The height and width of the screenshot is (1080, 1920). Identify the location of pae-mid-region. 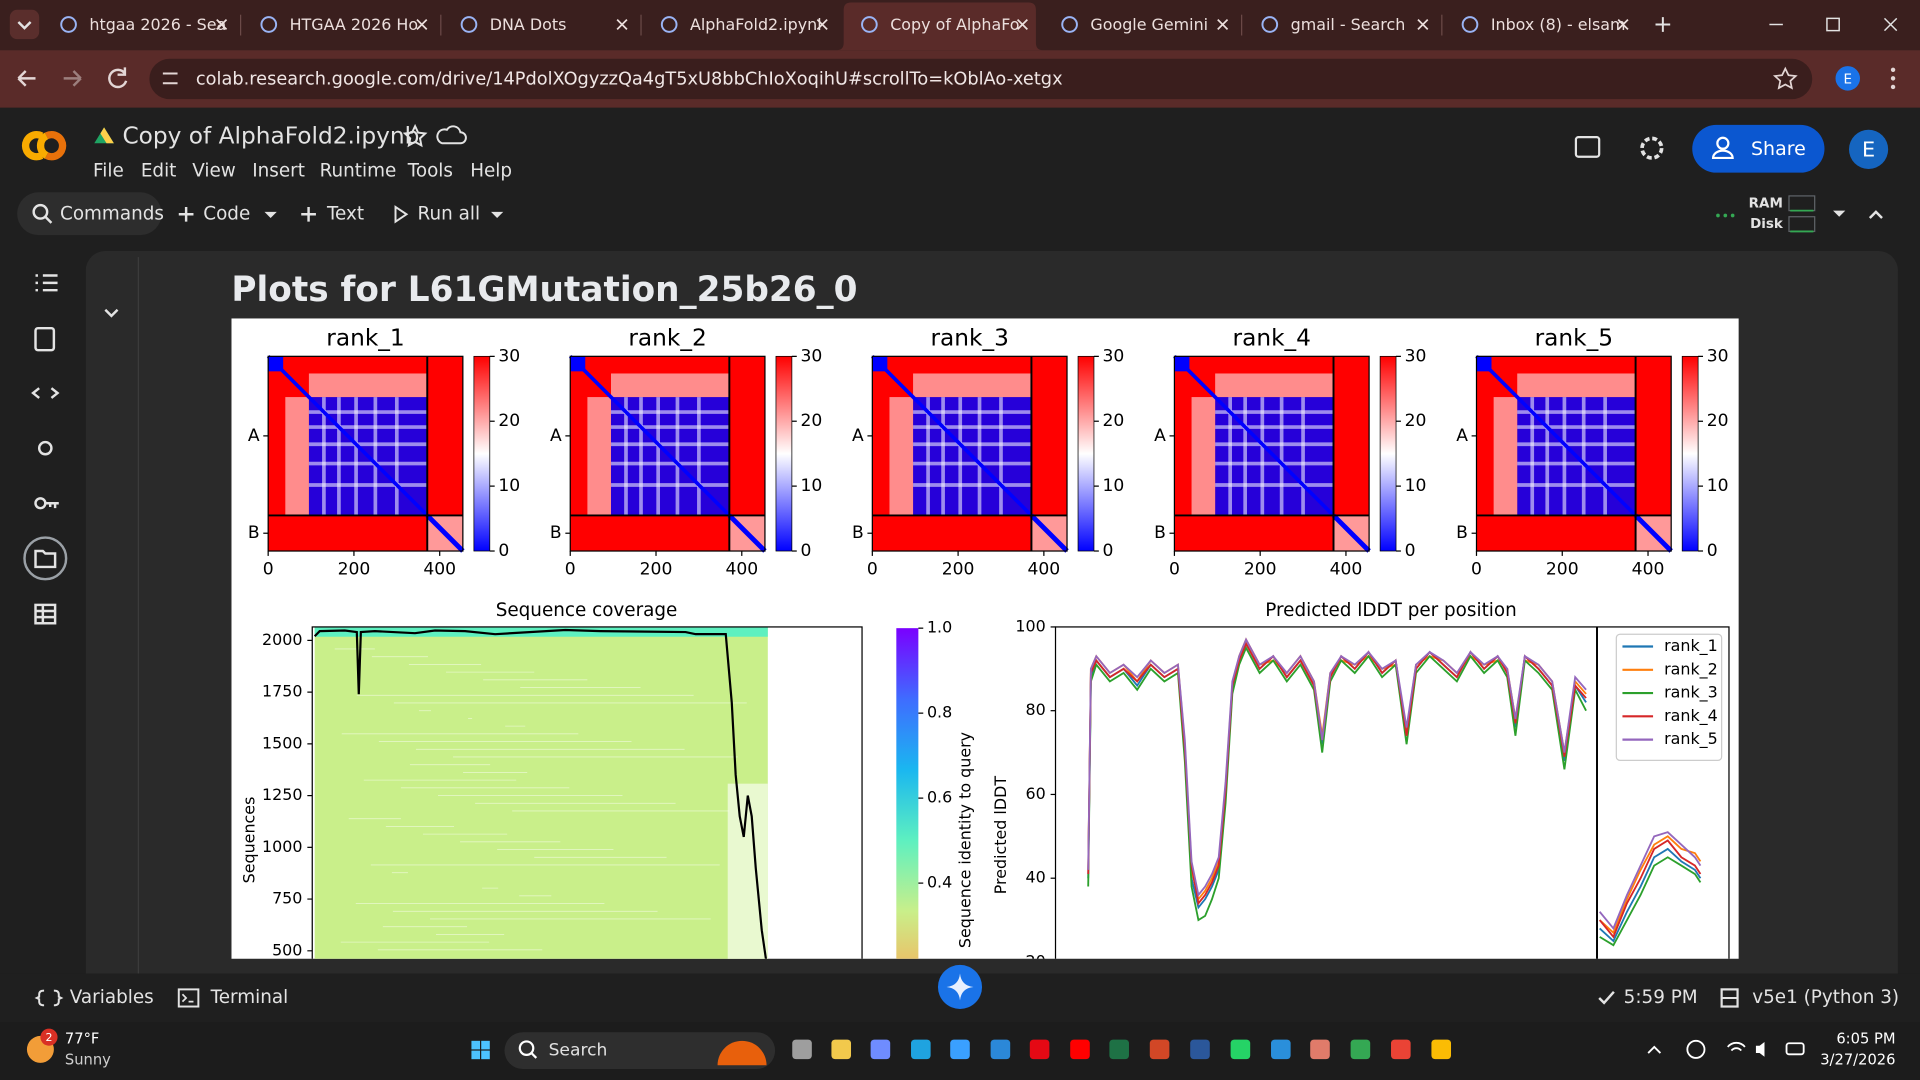
(972, 385).